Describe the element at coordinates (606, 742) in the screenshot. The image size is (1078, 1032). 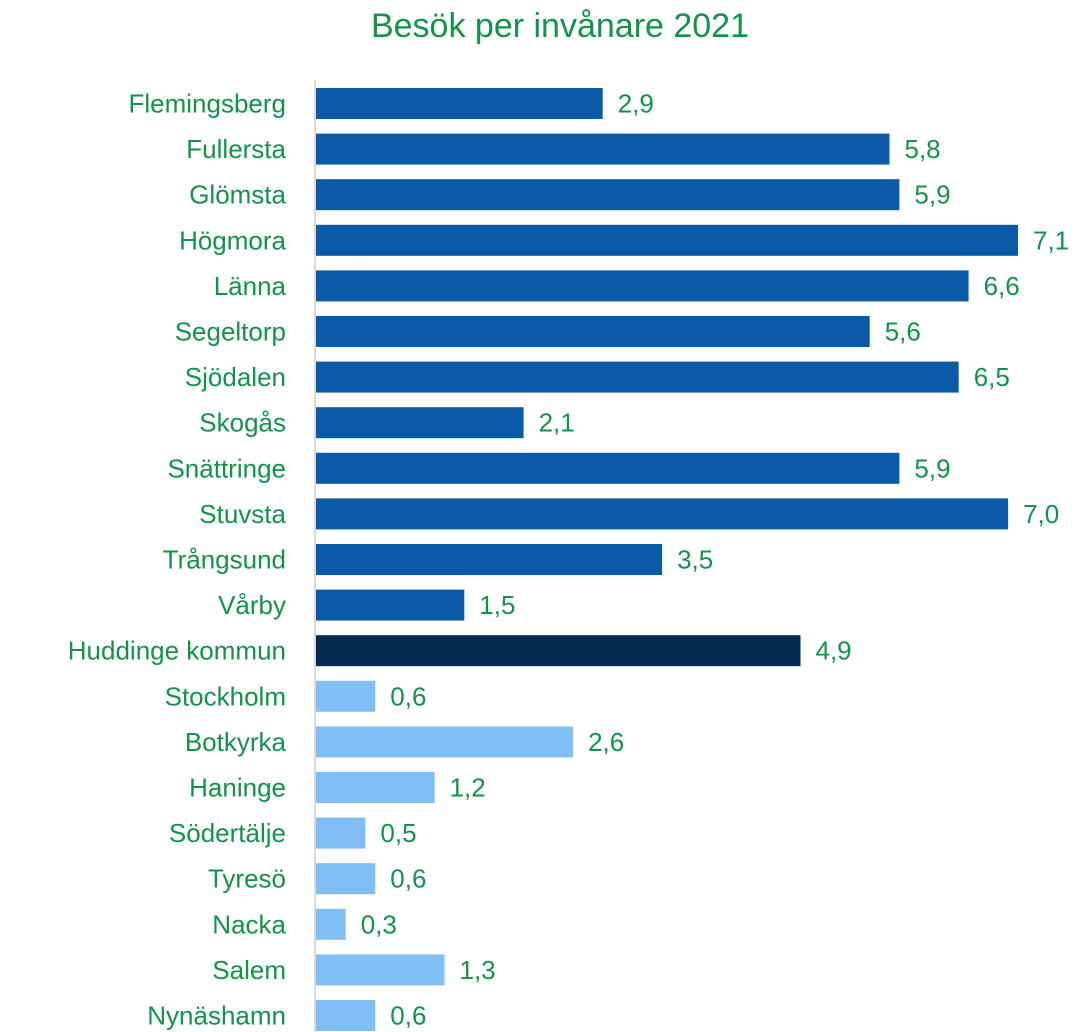
I see `value-label-14: 2,6` at that location.